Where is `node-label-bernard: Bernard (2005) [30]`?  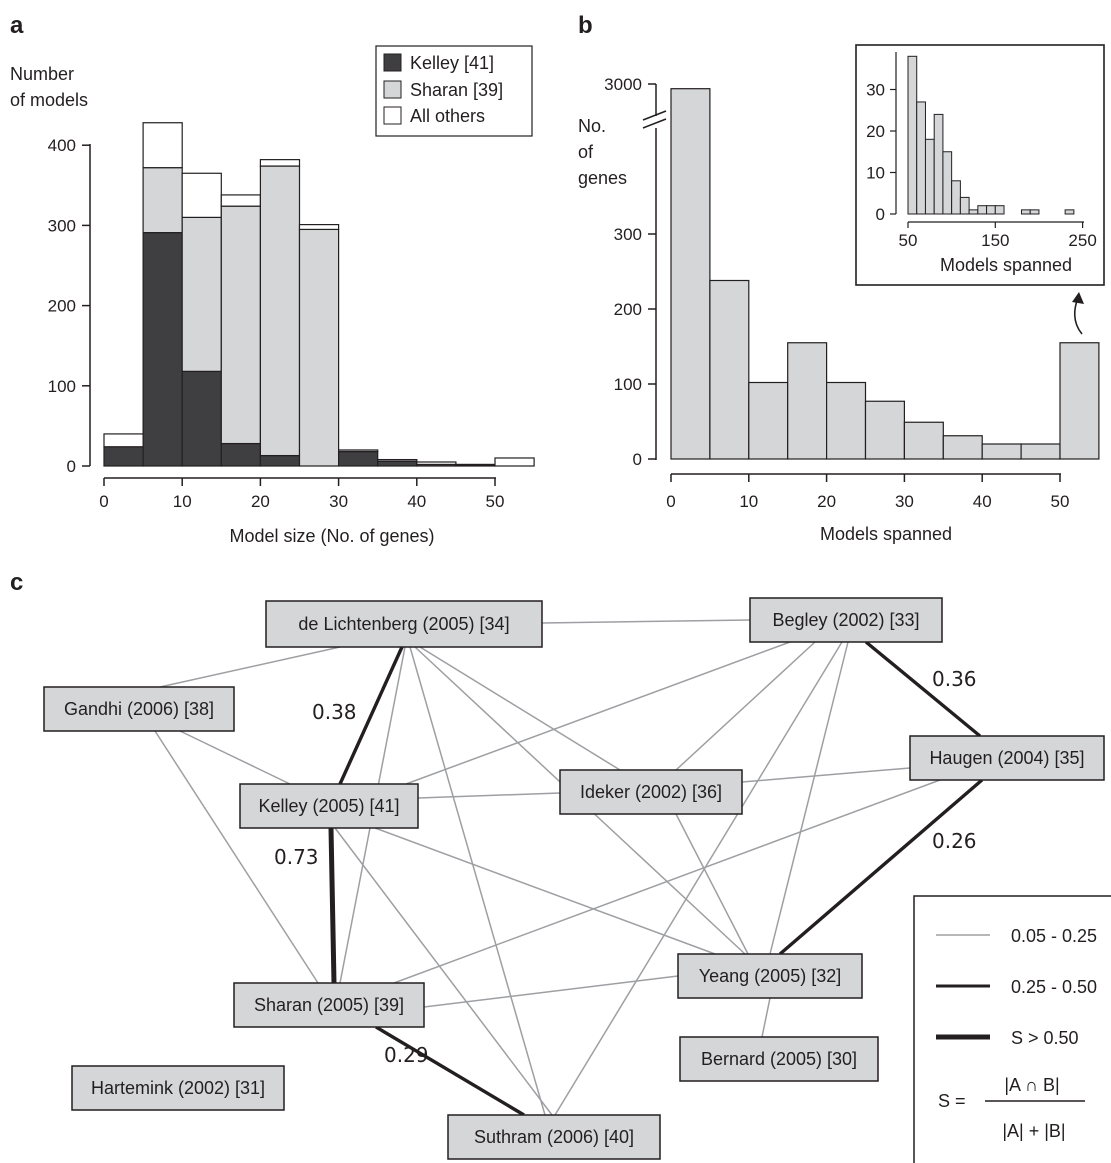 node-label-bernard: Bernard (2005) [30] is located at coordinates (779, 1059).